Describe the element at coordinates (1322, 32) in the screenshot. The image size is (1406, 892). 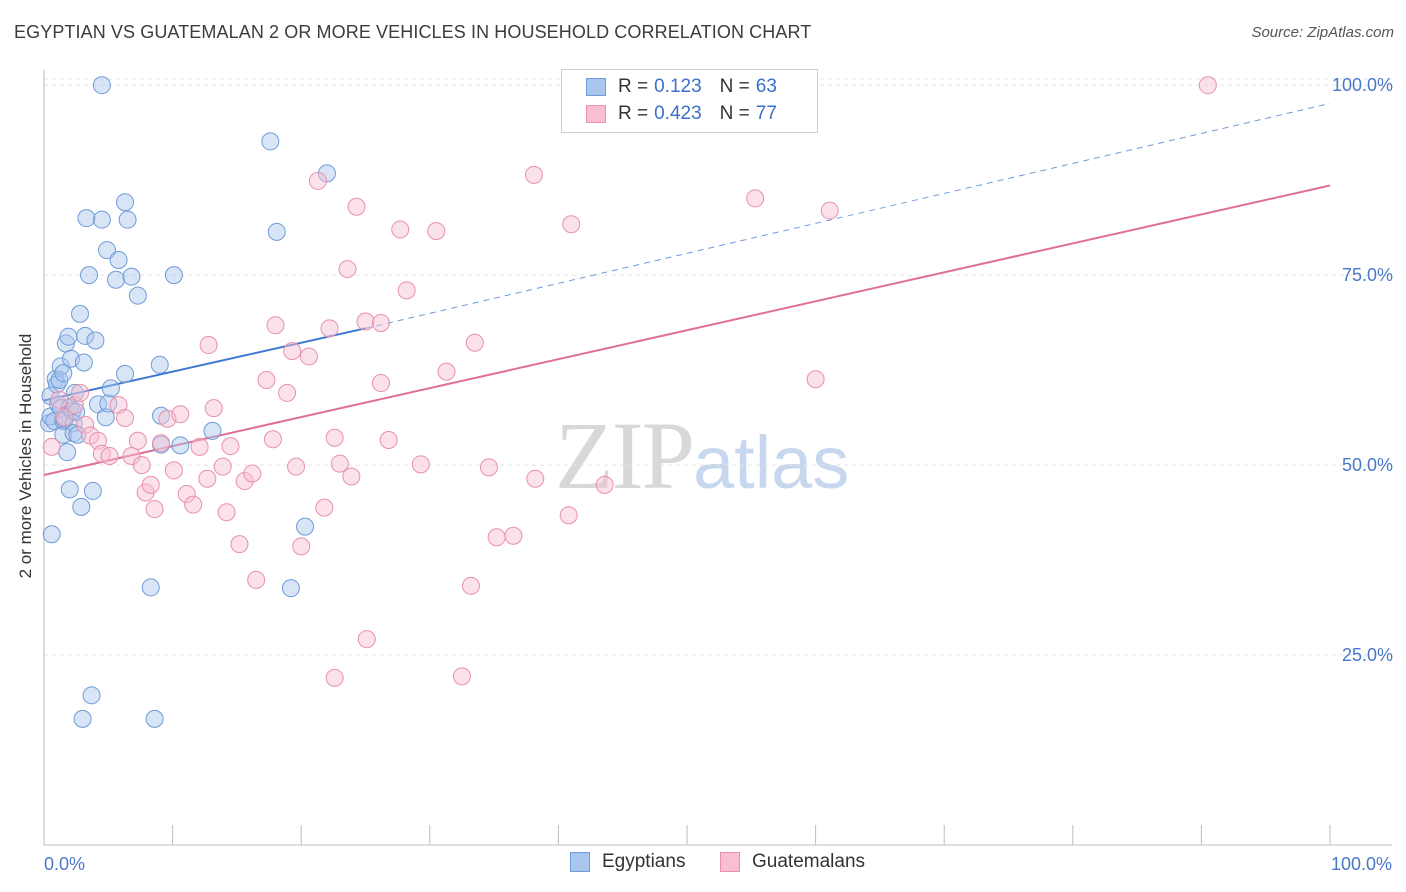
I see `chart-source: Source: ZipAtlas.com` at that location.